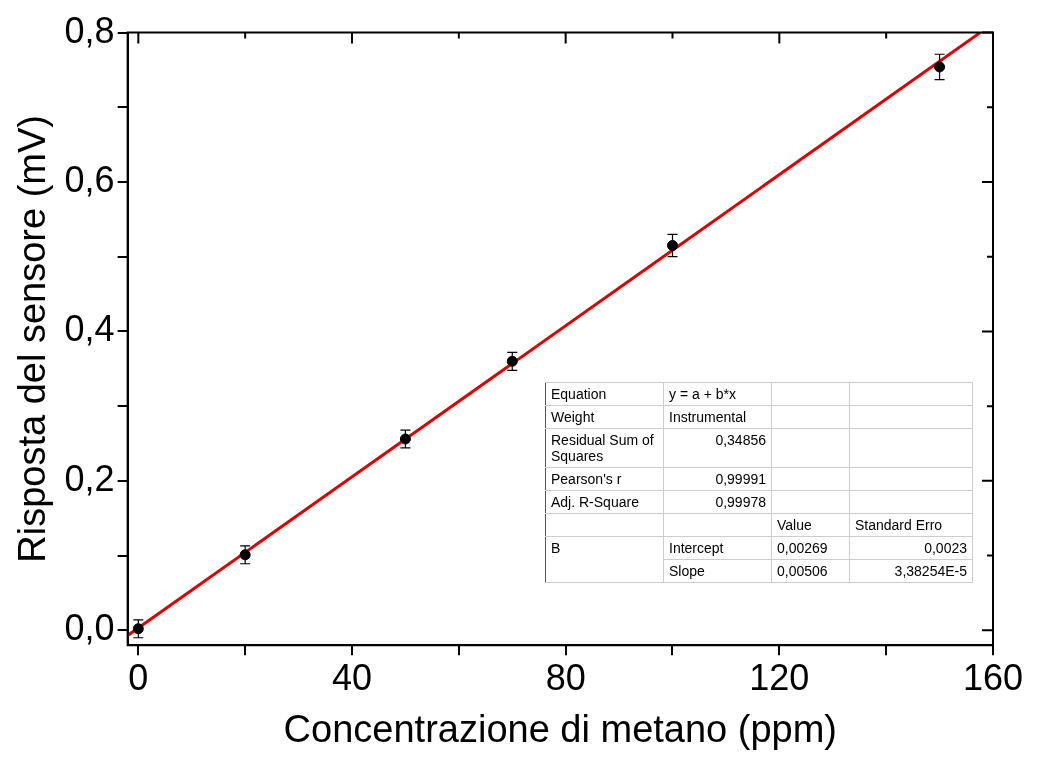 The height and width of the screenshot is (758, 1051). Describe the element at coordinates (604, 559) in the screenshot. I see `annotation: B` at that location.